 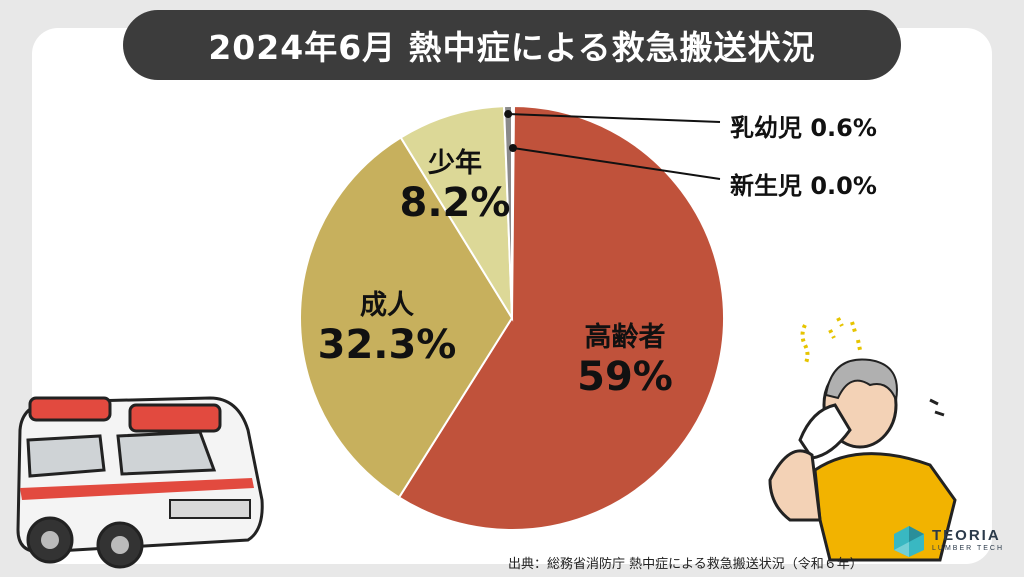 I want to click on logo-icon, so click(x=909, y=541).